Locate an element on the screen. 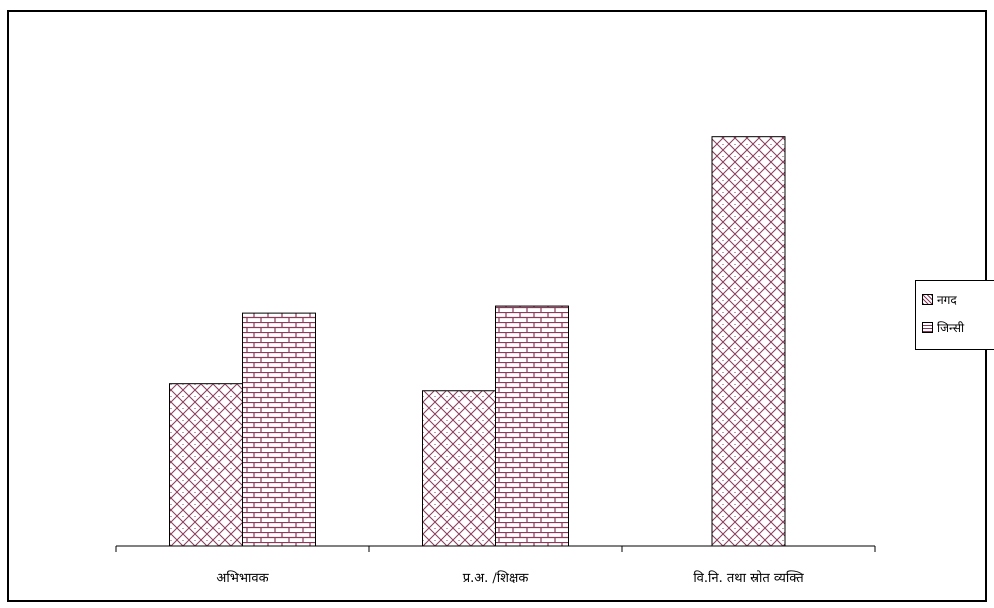 This screenshot has width=994, height=608. legend-item-nagad: नगद is located at coordinates (939, 299).